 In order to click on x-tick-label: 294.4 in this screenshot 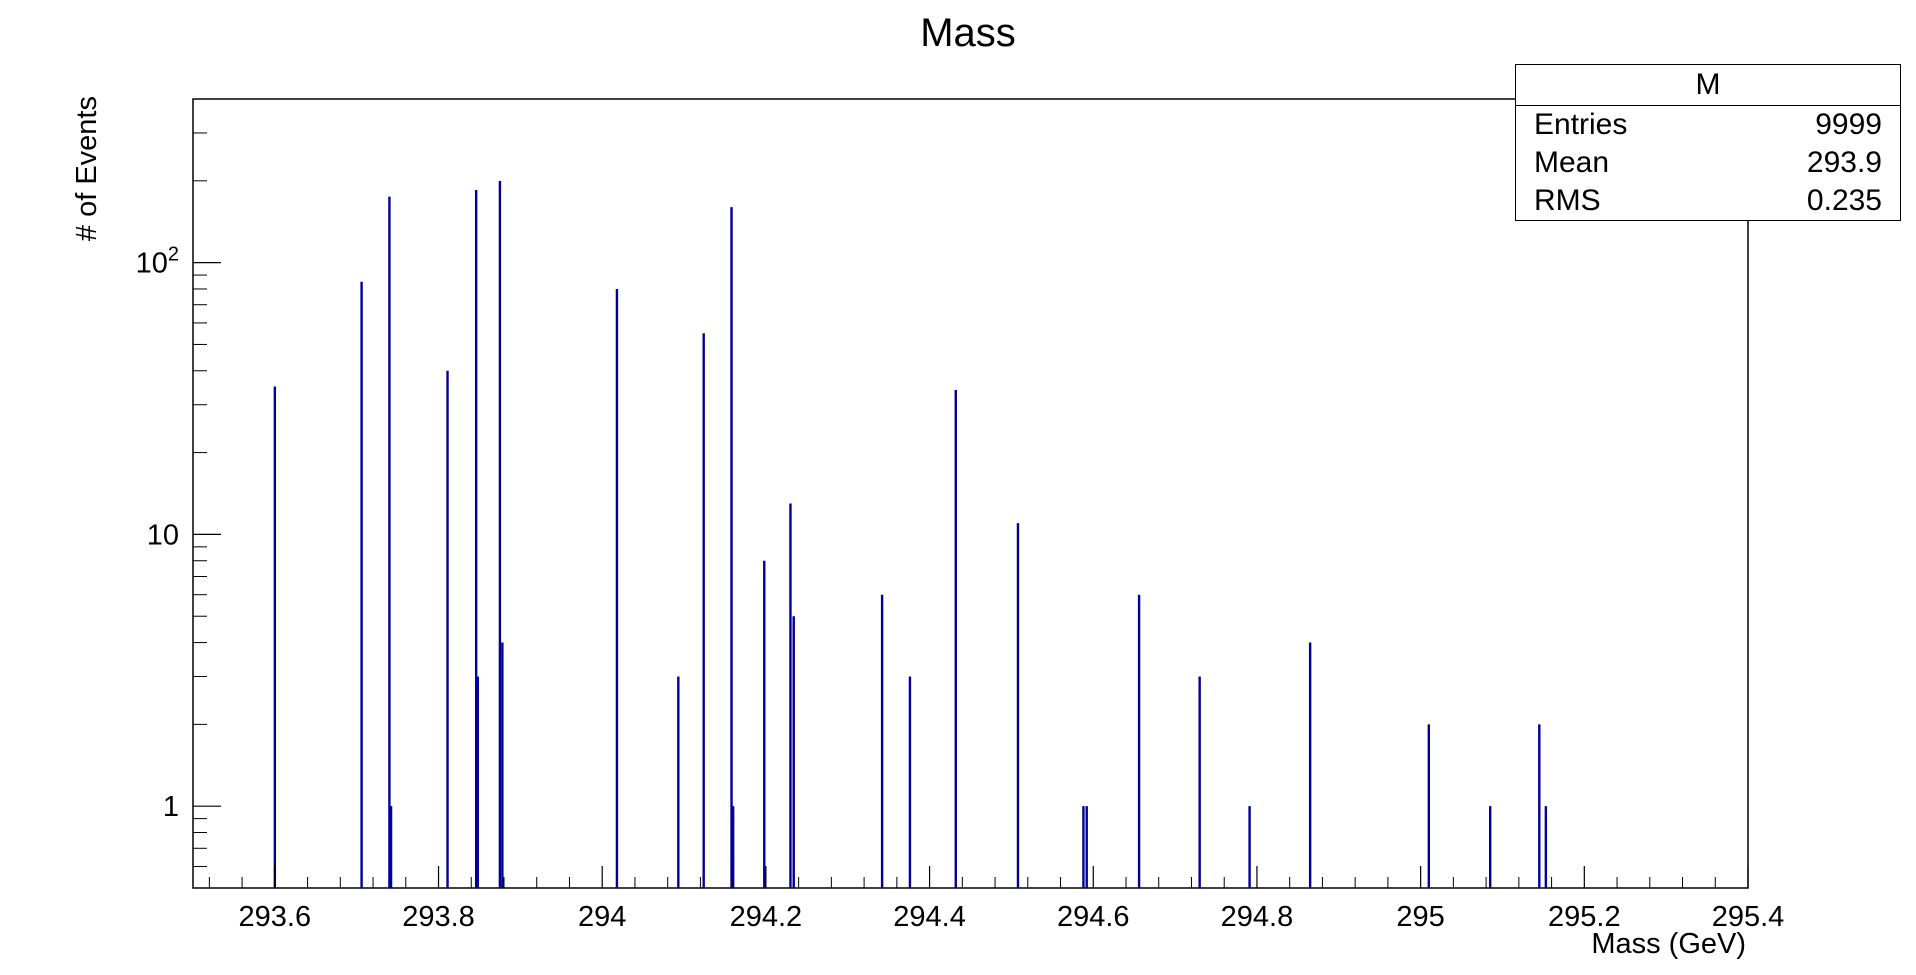, I will do `click(929, 917)`.